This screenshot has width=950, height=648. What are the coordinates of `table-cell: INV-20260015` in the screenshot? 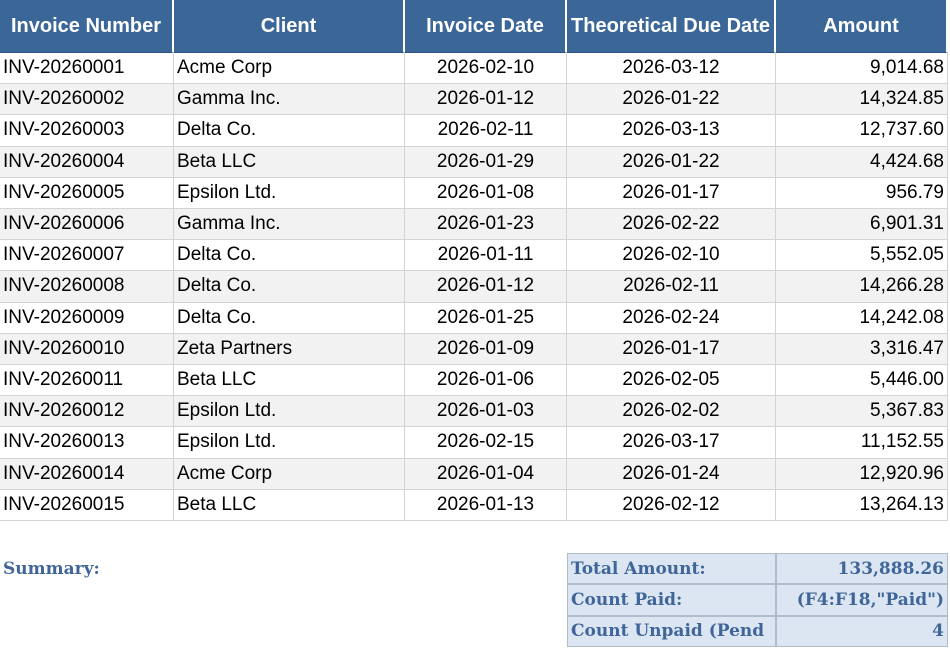 It's located at (87, 505).